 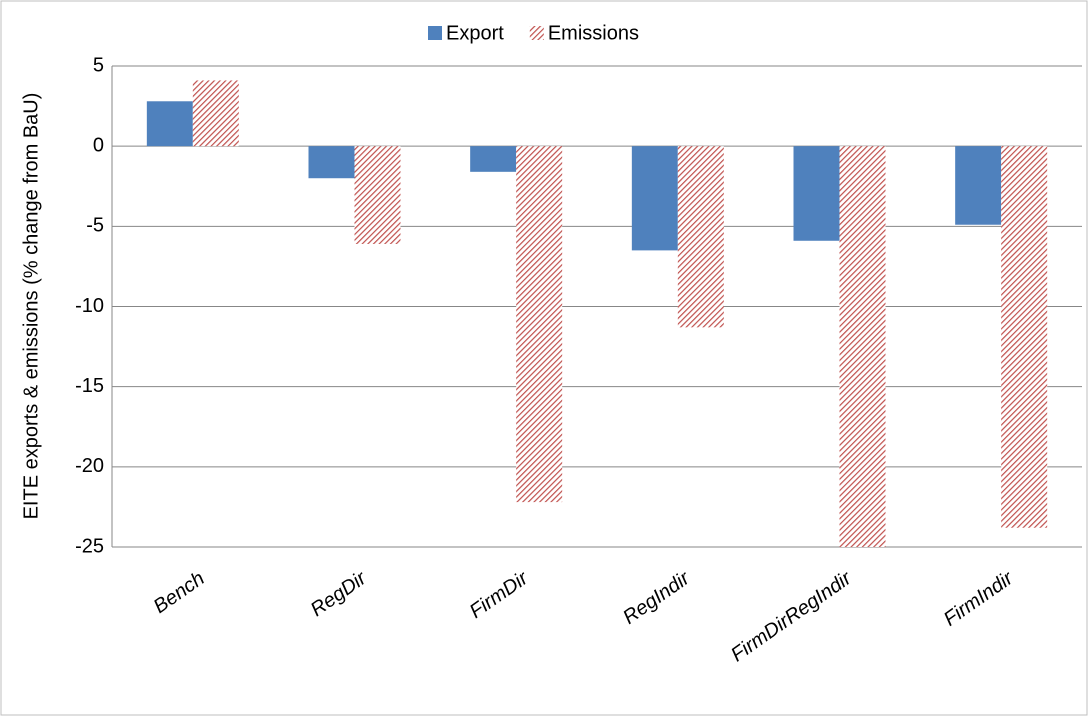 I want to click on y-tick-label: -5, so click(x=95, y=226).